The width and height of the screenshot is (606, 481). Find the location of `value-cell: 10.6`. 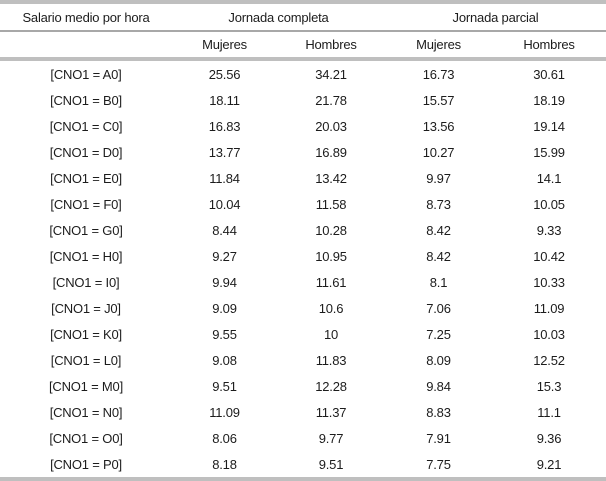

value-cell: 10.6 is located at coordinates (331, 308).